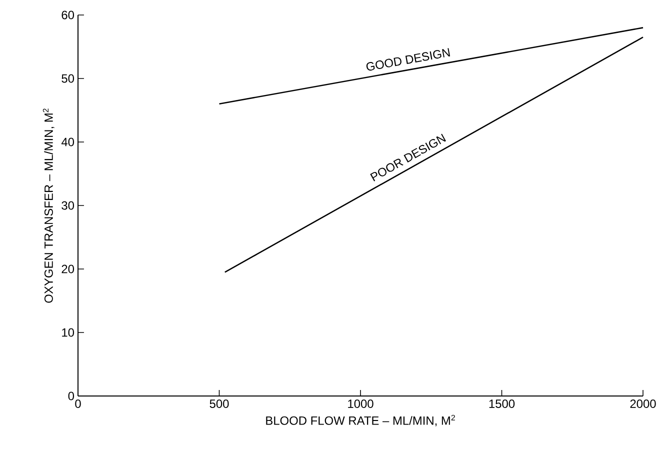  What do you see at coordinates (78, 404) in the screenshot?
I see `x-tick-label: 0` at bounding box center [78, 404].